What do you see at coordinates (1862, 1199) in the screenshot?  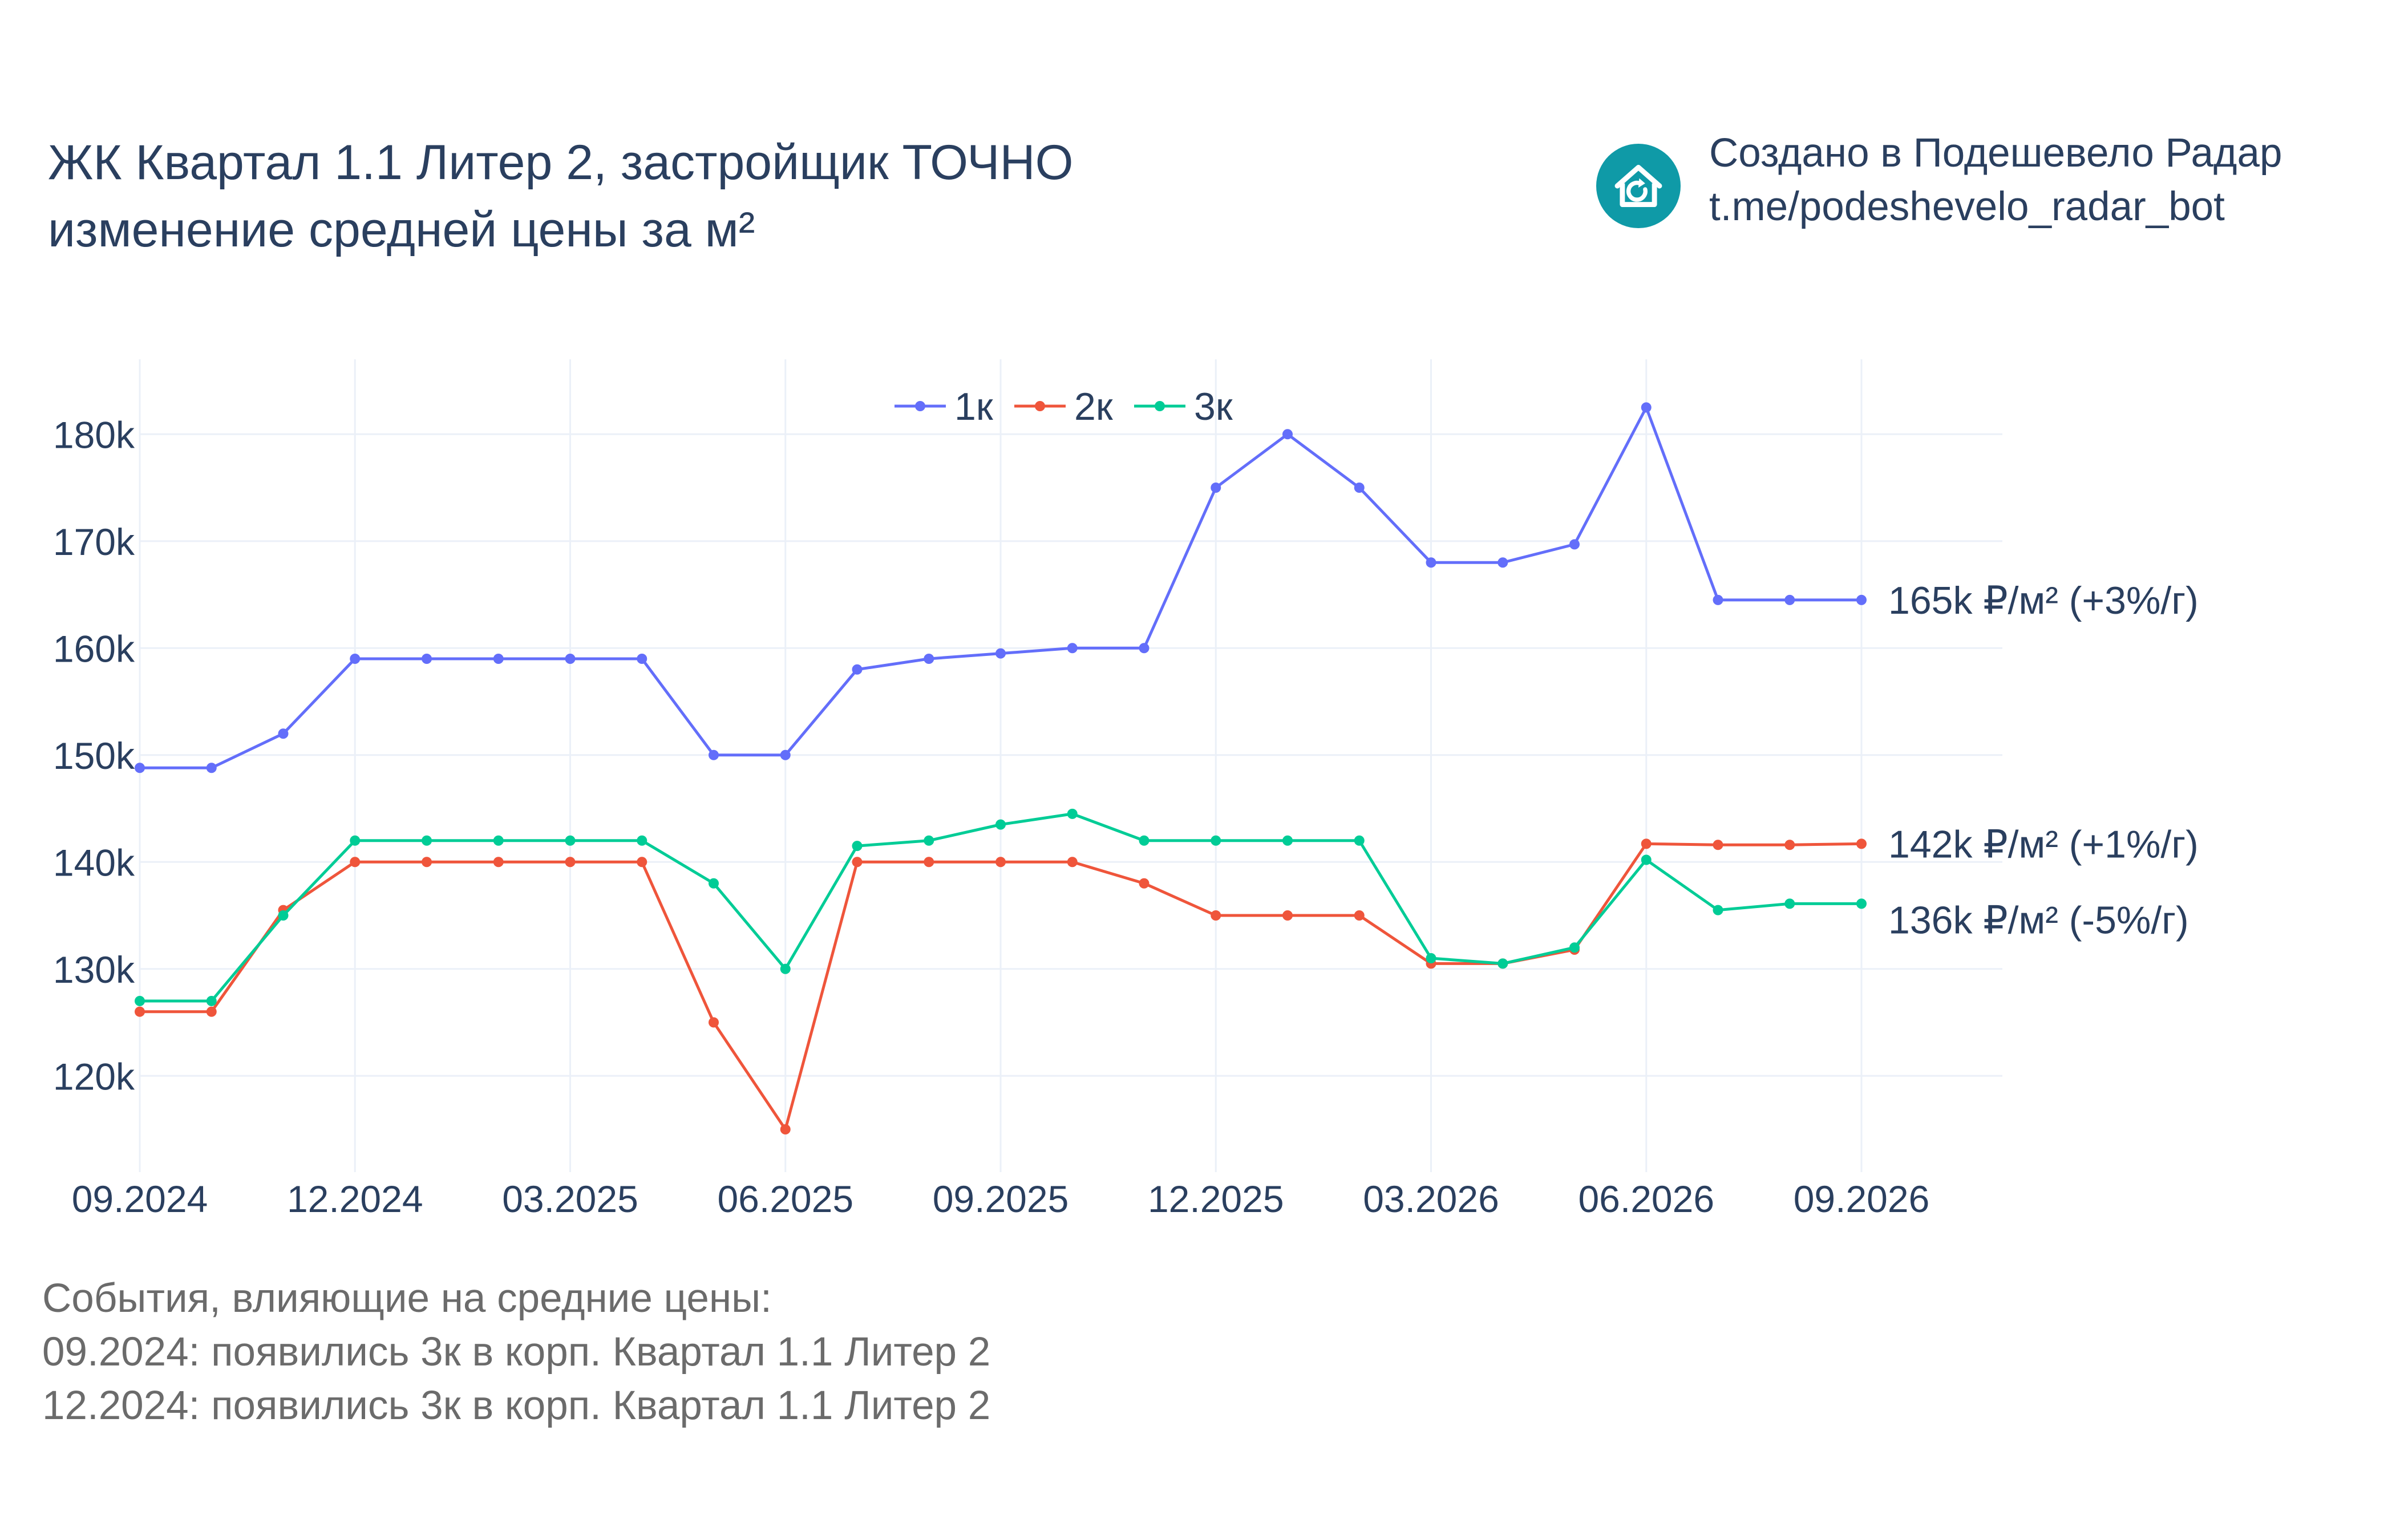 I see `x-tick-label: 09.2026` at bounding box center [1862, 1199].